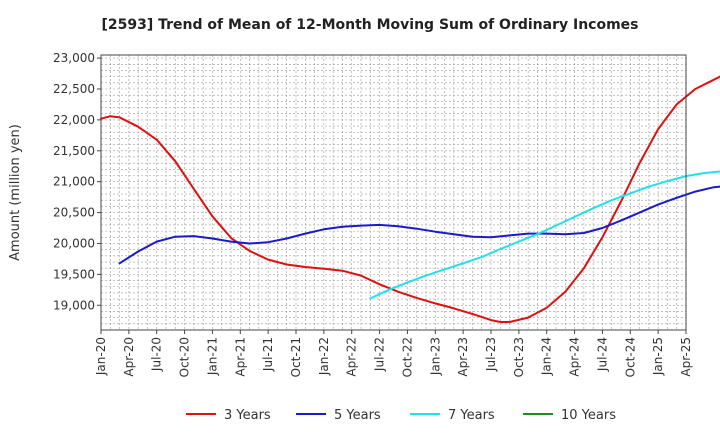 The image size is (720, 440). Describe the element at coordinates (658, 356) in the screenshot. I see `x-tick-label: Jan-25` at that location.